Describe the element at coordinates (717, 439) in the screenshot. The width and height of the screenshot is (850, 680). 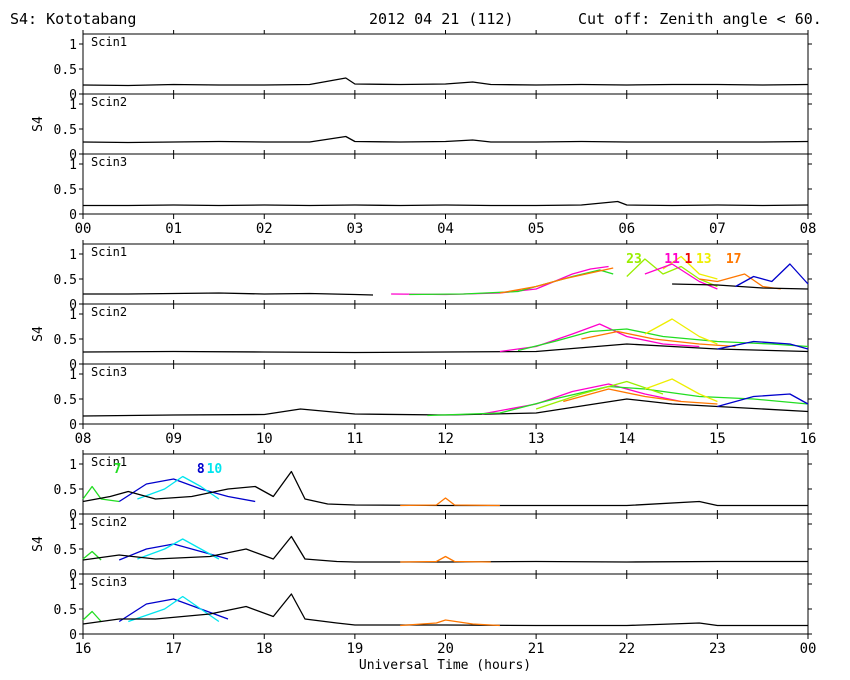
I see `x-tick-label: 15` at that location.